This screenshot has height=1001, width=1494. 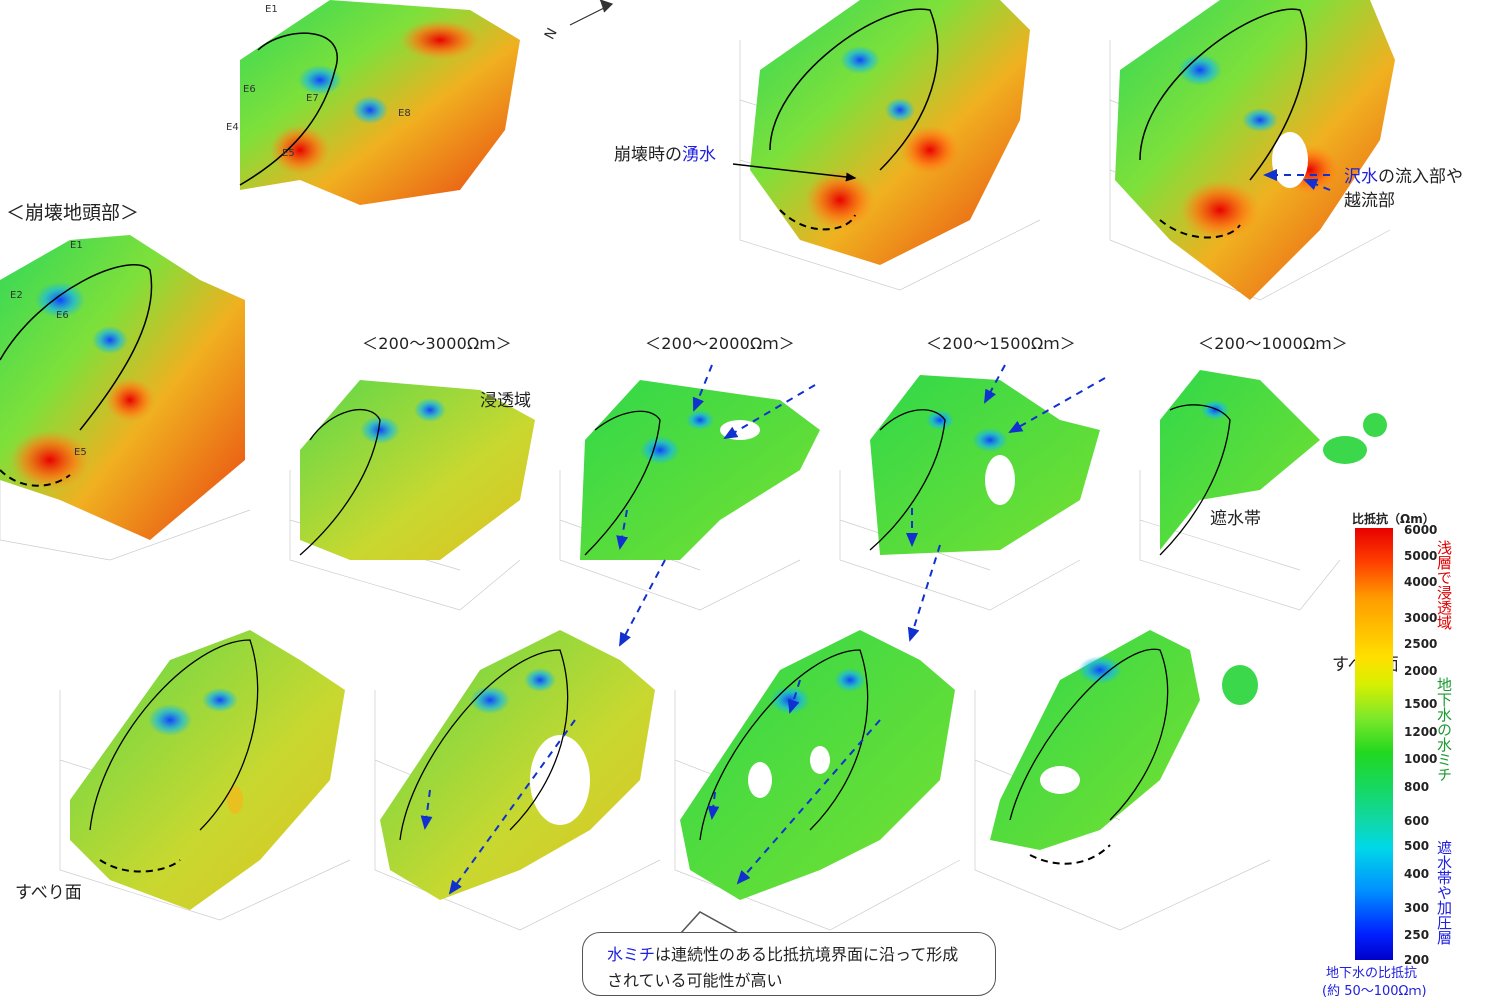 I want to click on legend-groundwater-label: 地下水の水ミチ, so click(x=1444, y=729).